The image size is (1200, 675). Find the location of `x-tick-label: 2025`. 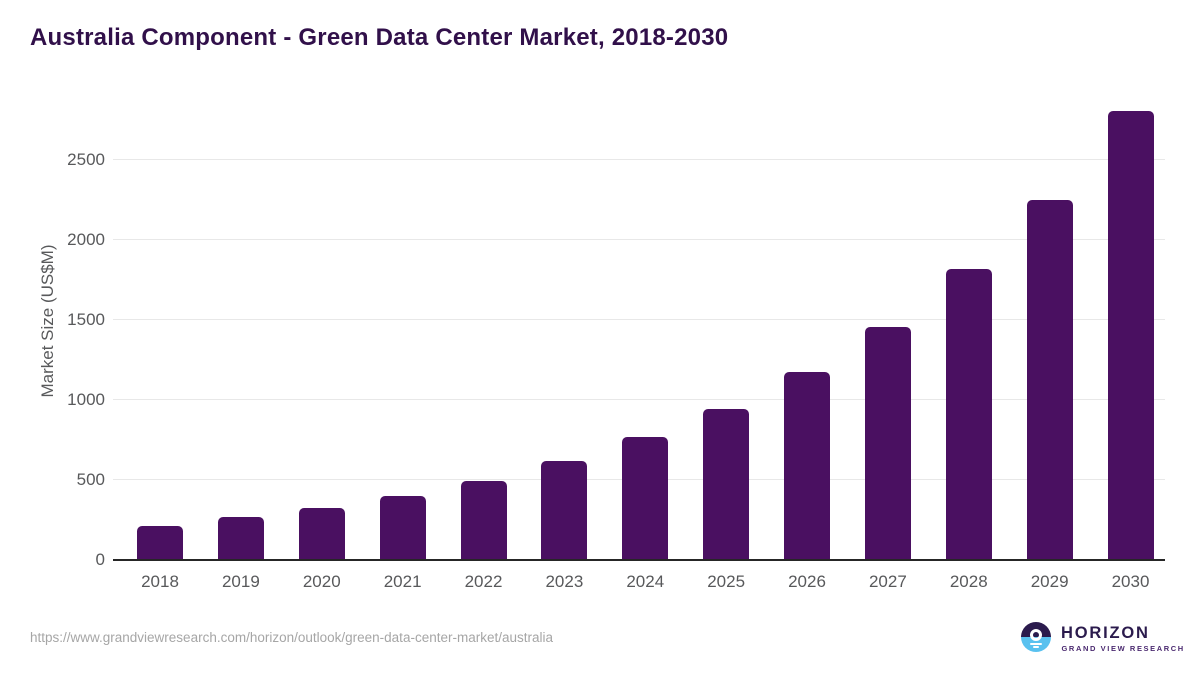

x-tick-label: 2025 is located at coordinates (726, 581).